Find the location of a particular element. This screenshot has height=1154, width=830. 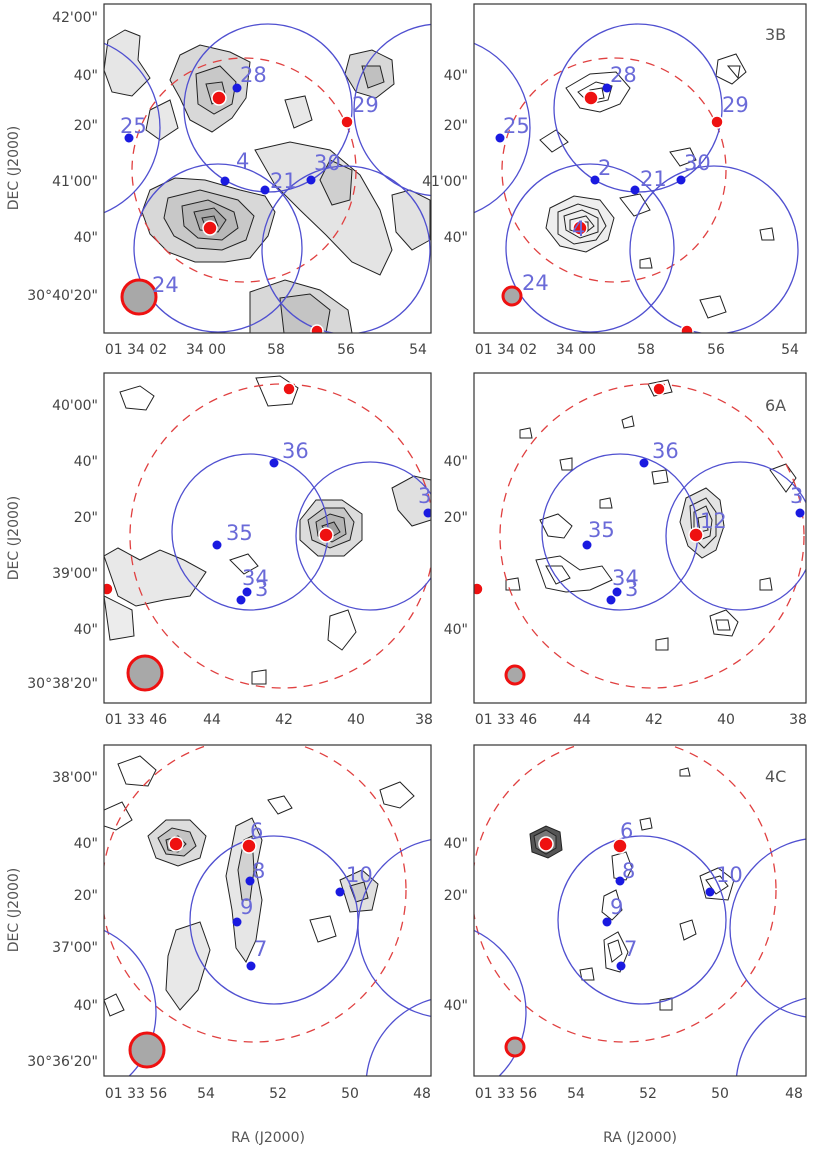

source-labels: 25 28 29 30 21 4 24 is located at coordinates (249, 180).